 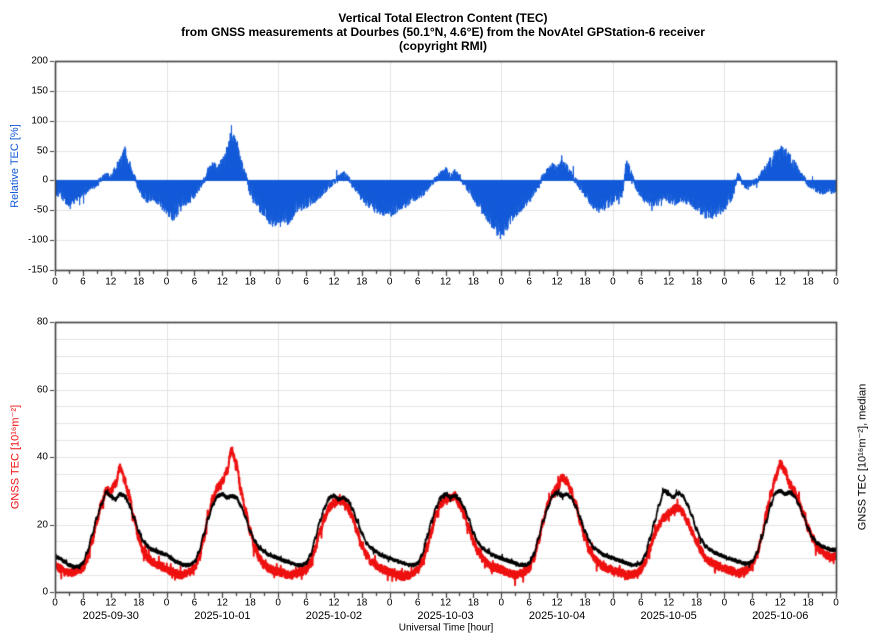 I want to click on x-axis-label: Universal Time [hour], so click(x=446, y=628).